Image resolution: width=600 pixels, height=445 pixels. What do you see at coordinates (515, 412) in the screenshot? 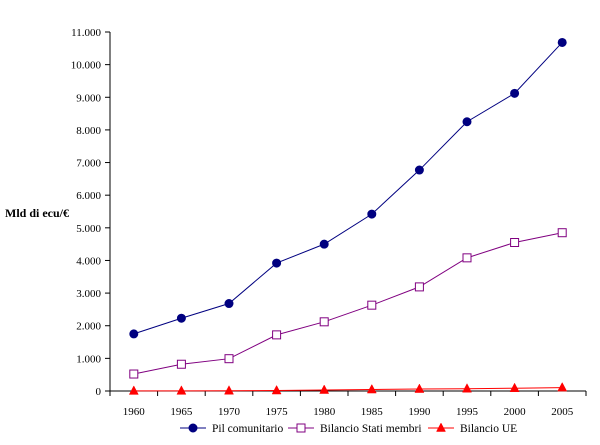
I see `x-tick-label: 2000` at bounding box center [515, 412].